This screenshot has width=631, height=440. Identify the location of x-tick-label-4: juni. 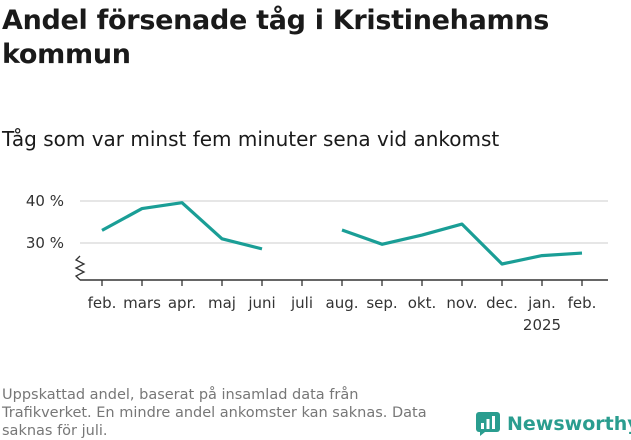
(261, 303).